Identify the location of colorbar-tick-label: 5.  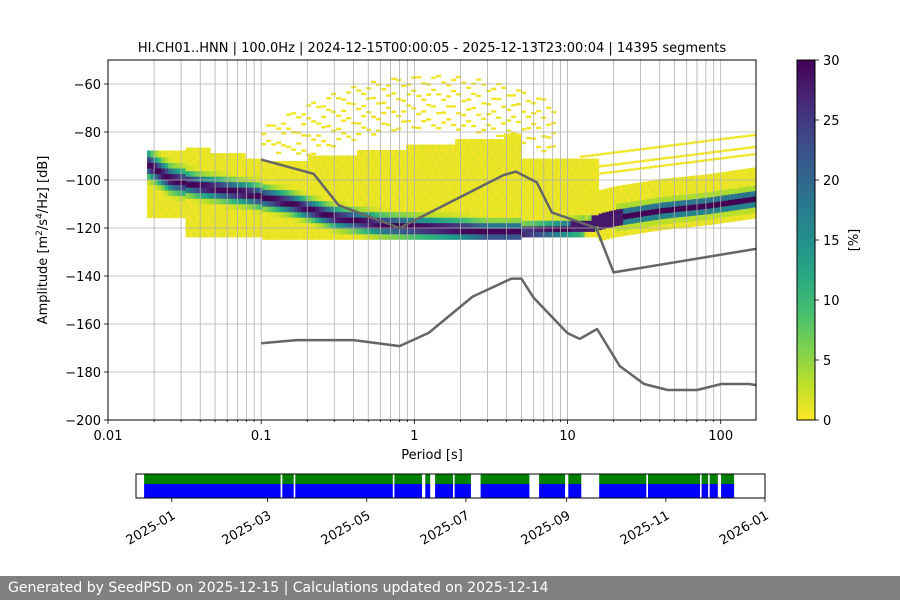
(827, 361).